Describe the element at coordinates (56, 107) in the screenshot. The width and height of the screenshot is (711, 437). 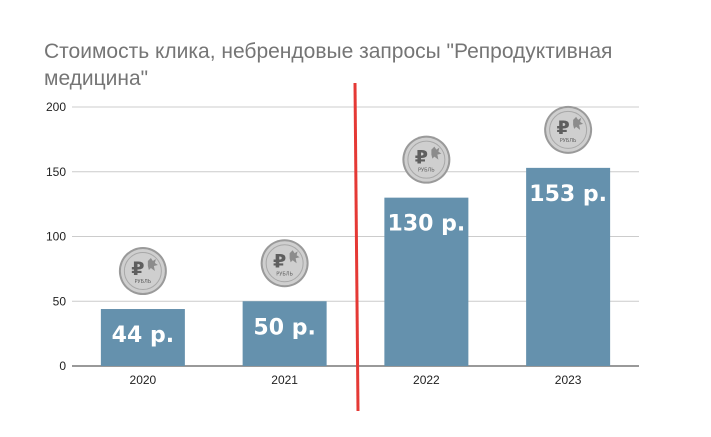
I see `y-tick-label: 200` at that location.